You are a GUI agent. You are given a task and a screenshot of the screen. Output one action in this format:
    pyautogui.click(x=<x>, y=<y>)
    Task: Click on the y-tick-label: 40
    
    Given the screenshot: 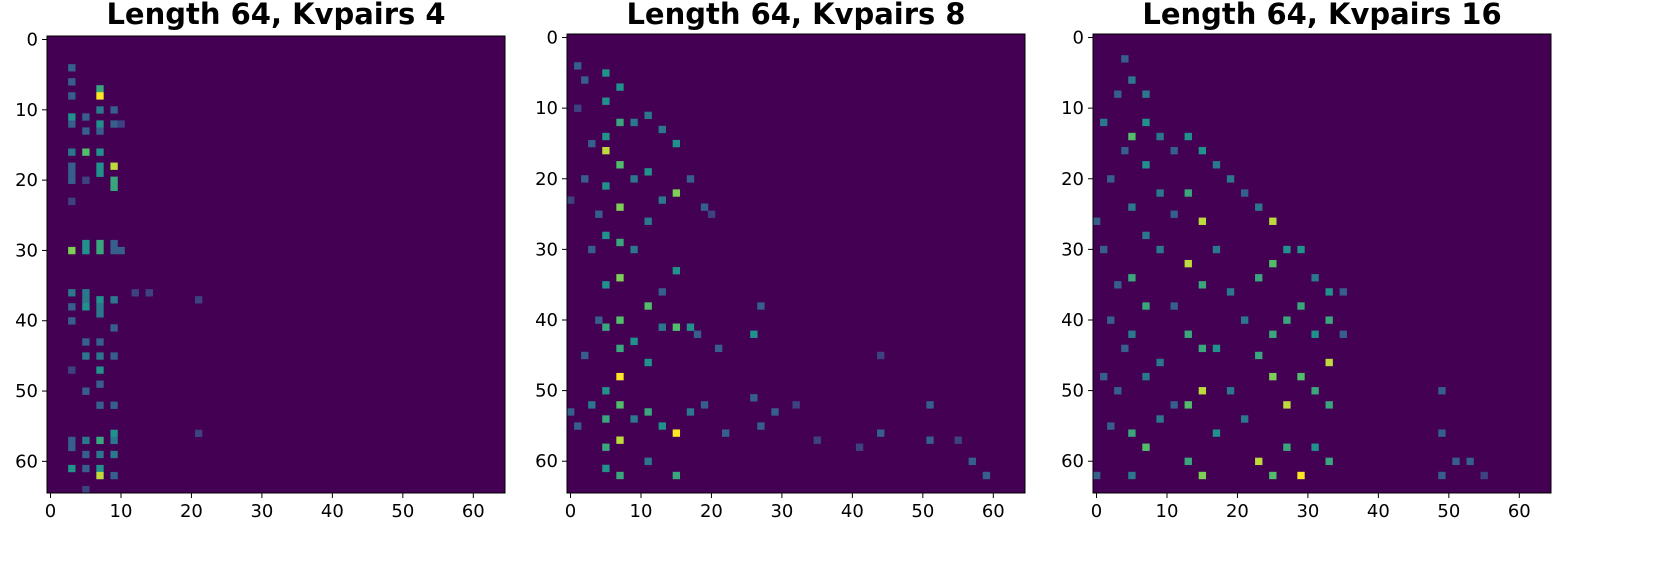 What is the action you would take?
    pyautogui.click(x=1072, y=320)
    